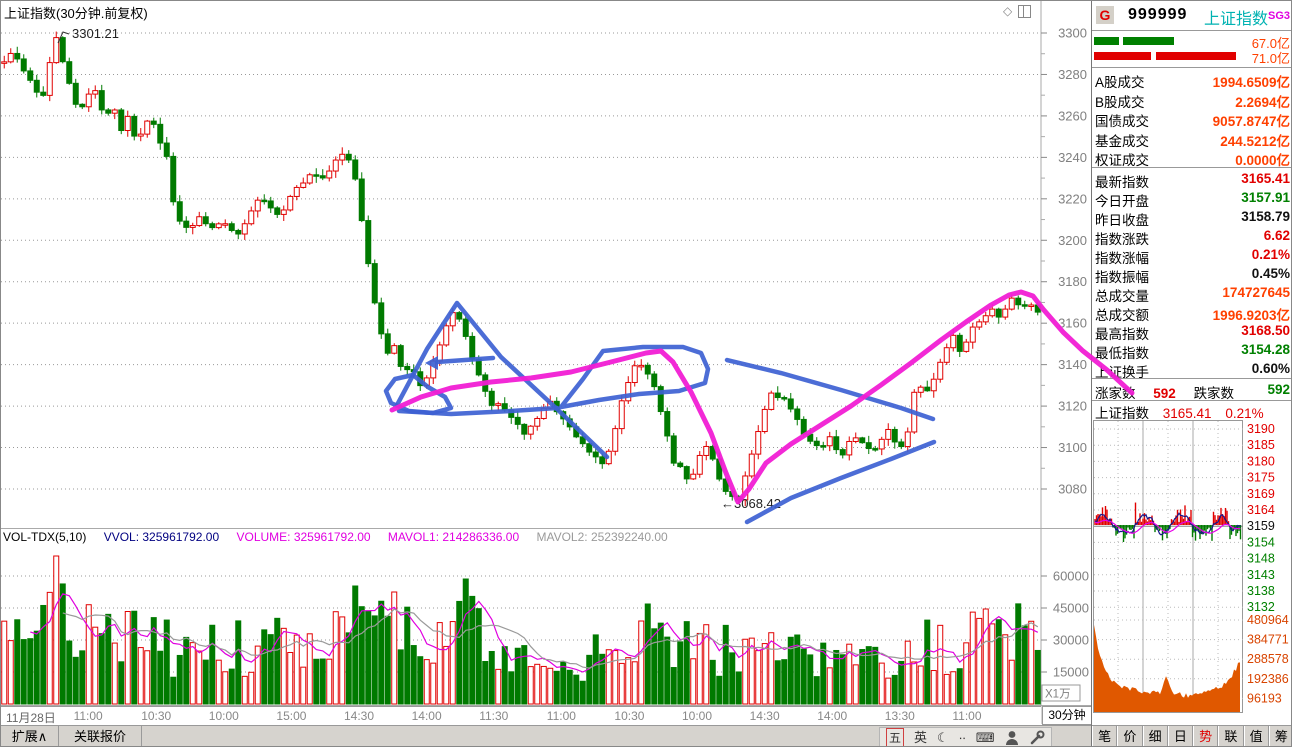 This screenshot has width=1292, height=747. I want to click on chart-title: 上证指数(30分钟.前复权), so click(76, 13).